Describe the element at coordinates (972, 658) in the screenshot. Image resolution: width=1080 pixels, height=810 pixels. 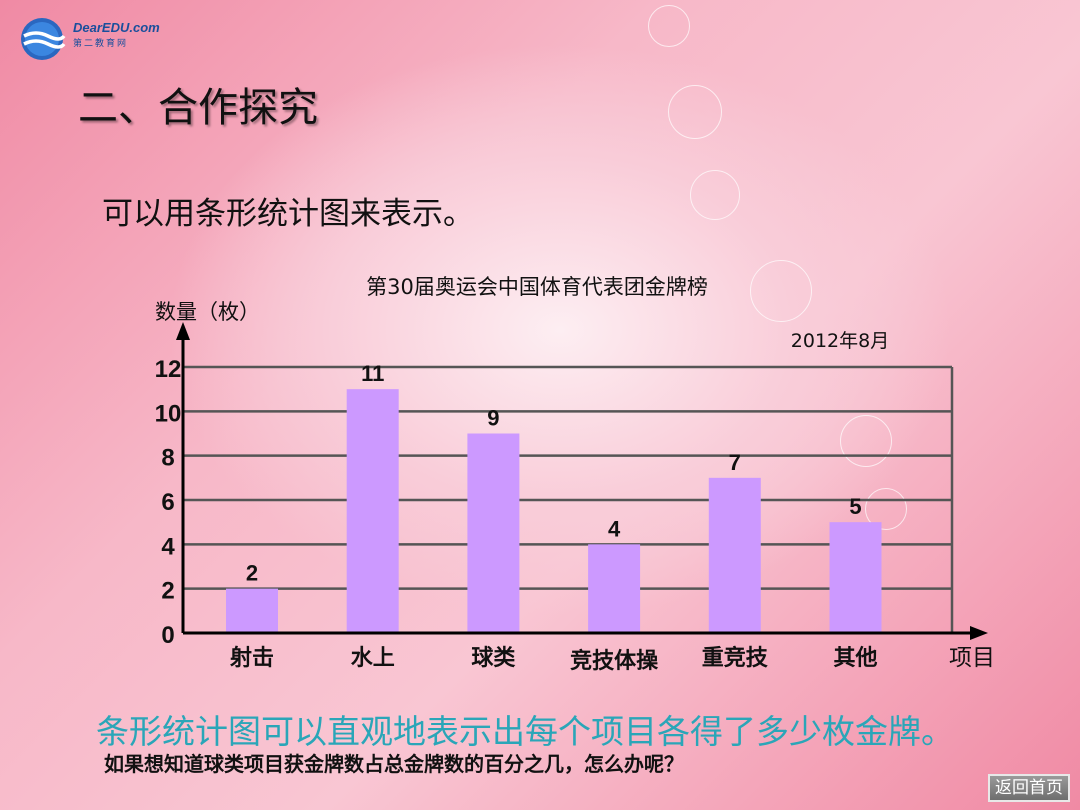
I see `x-axis-label: 项目` at that location.